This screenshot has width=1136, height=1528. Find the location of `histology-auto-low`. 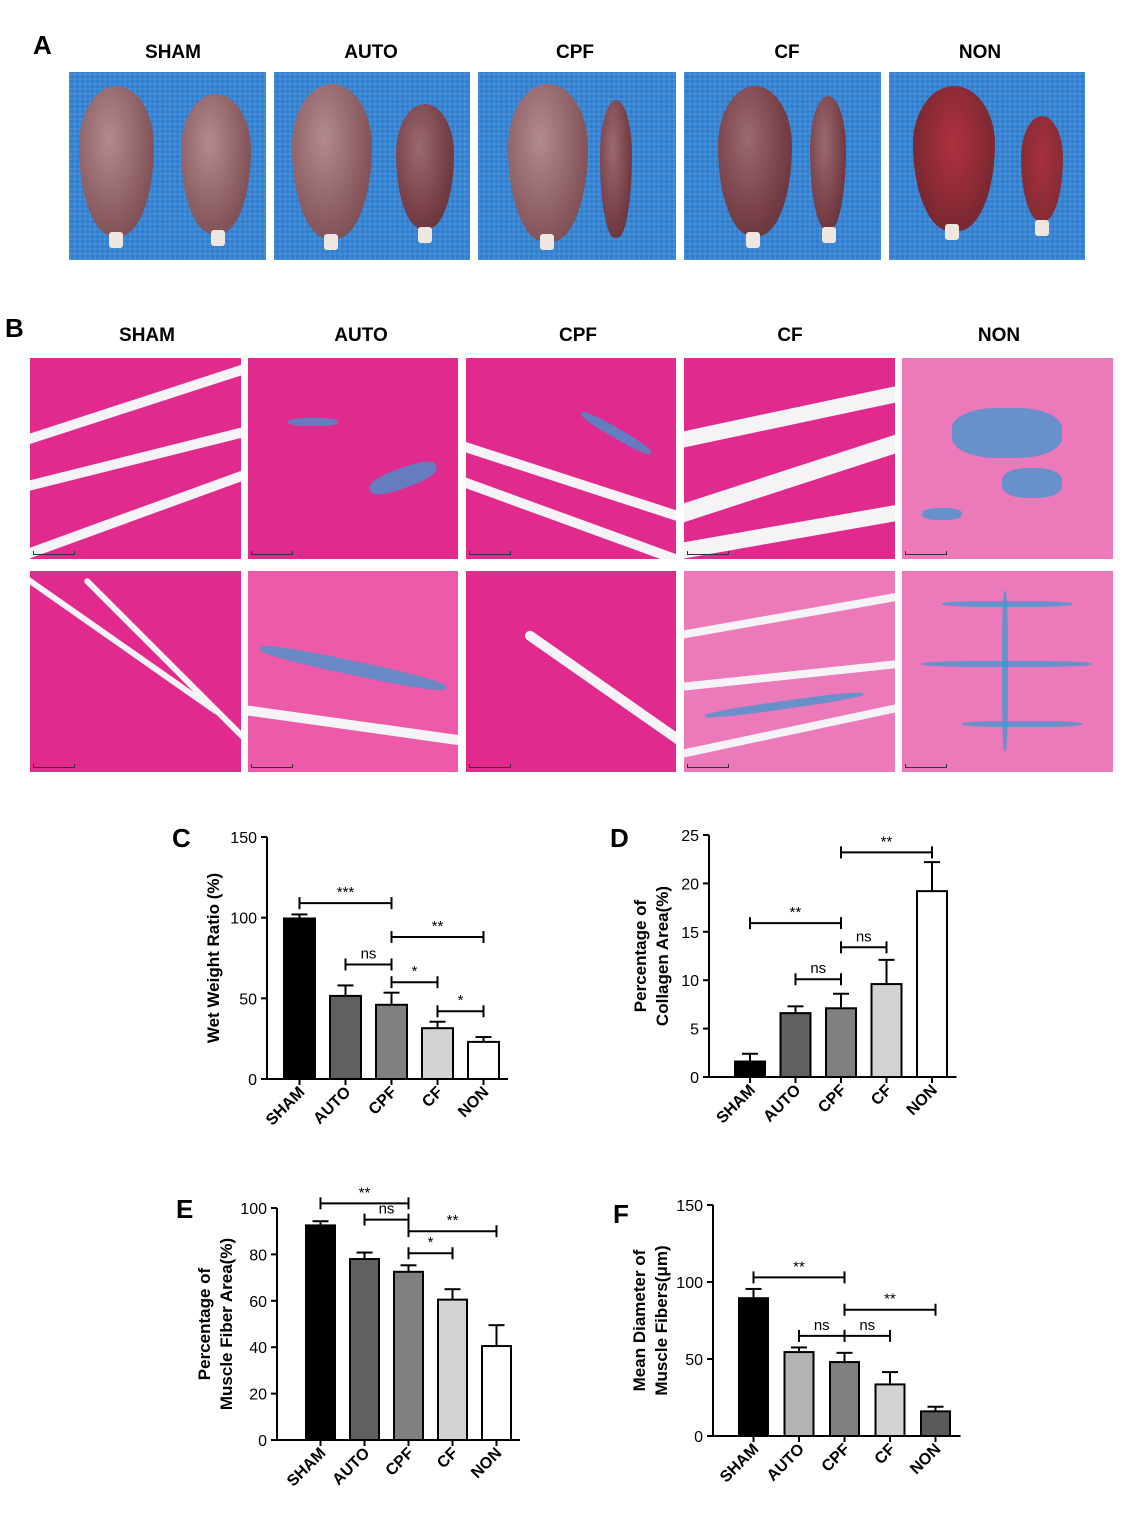

histology-auto-low is located at coordinates (353, 458).